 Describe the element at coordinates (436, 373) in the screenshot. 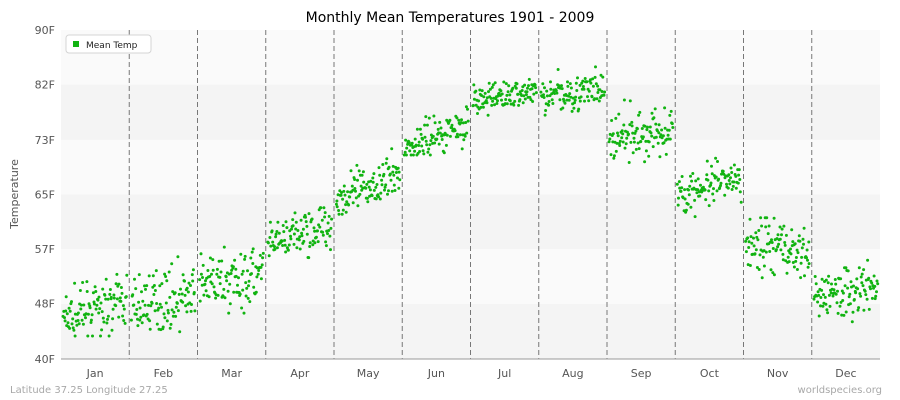

I see `x-tick-label: Jun` at that location.